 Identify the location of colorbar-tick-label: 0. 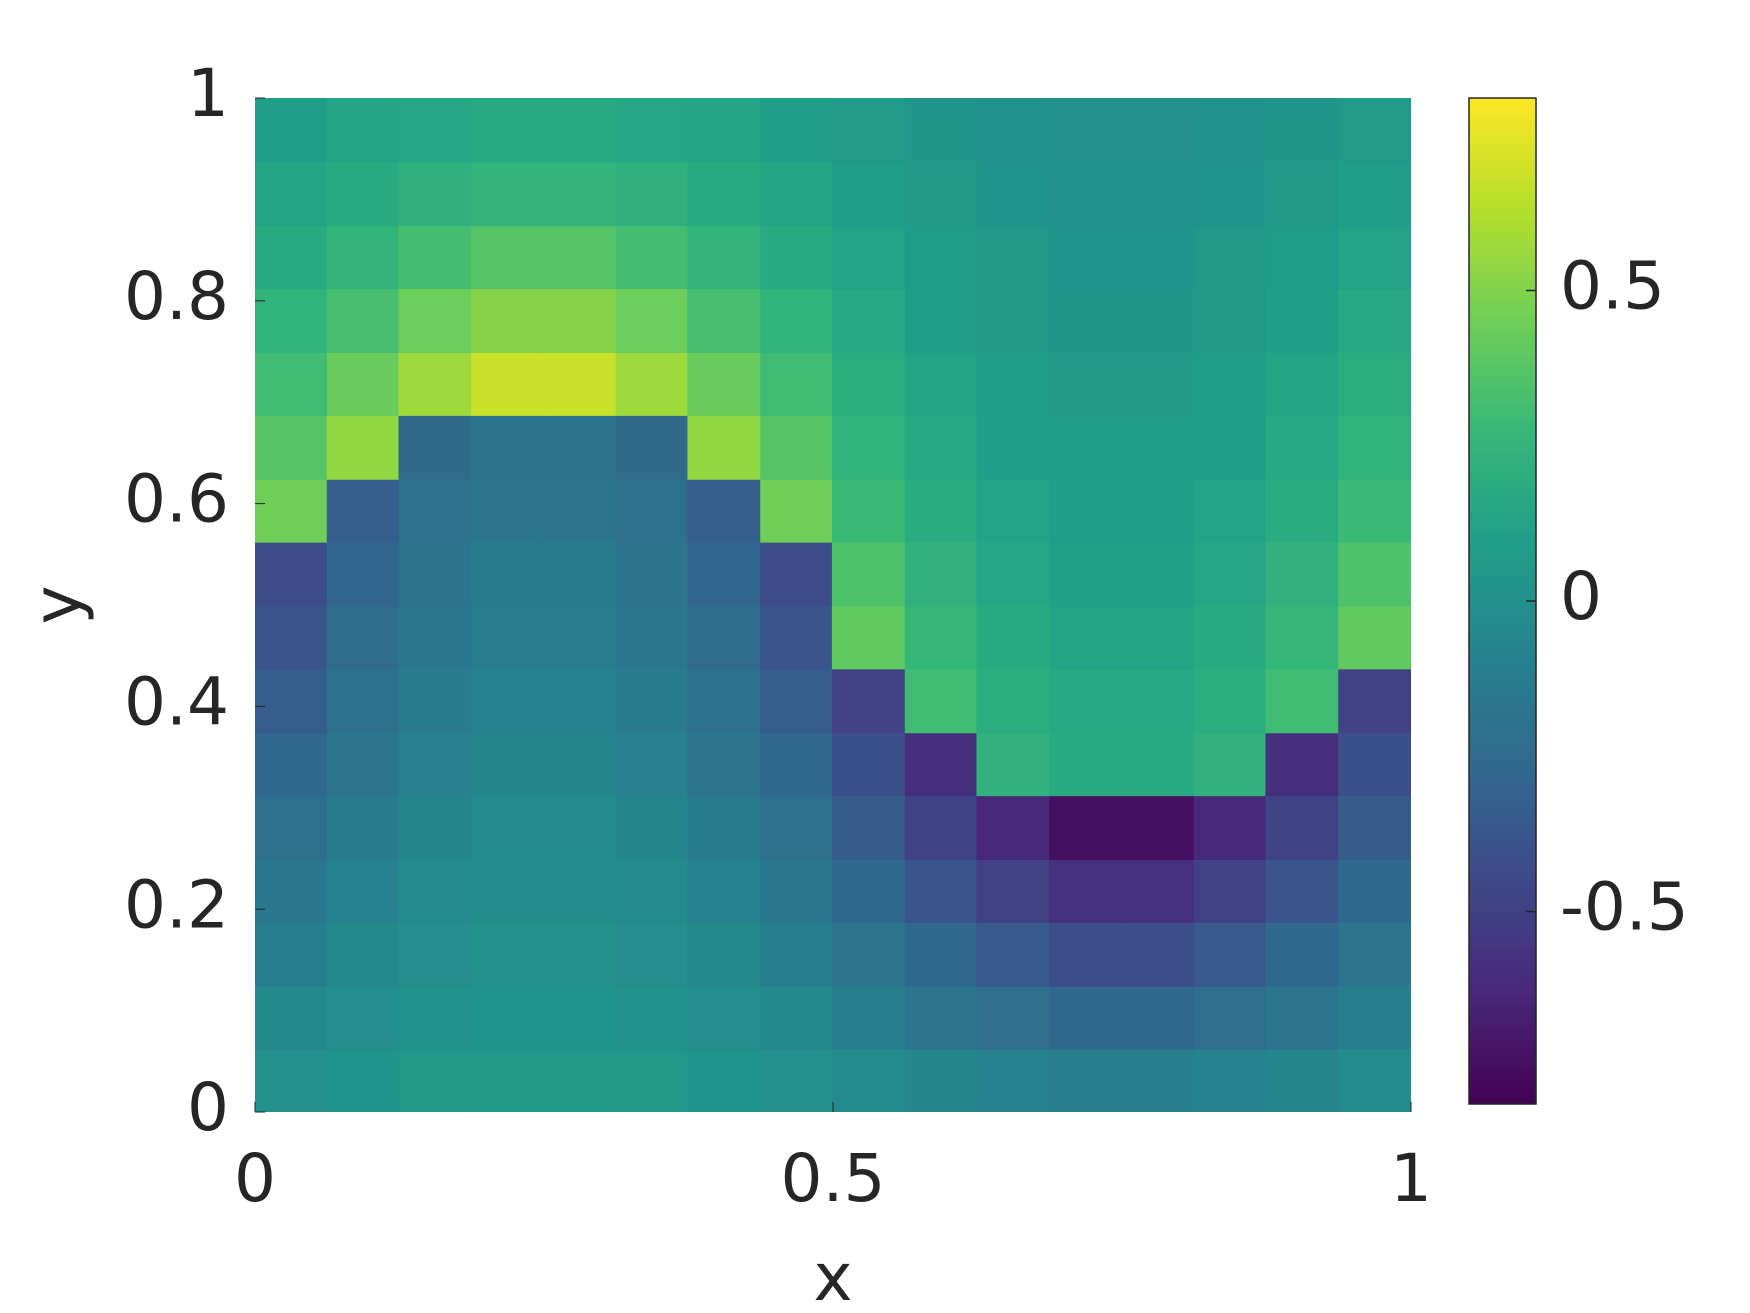
(1581, 596).